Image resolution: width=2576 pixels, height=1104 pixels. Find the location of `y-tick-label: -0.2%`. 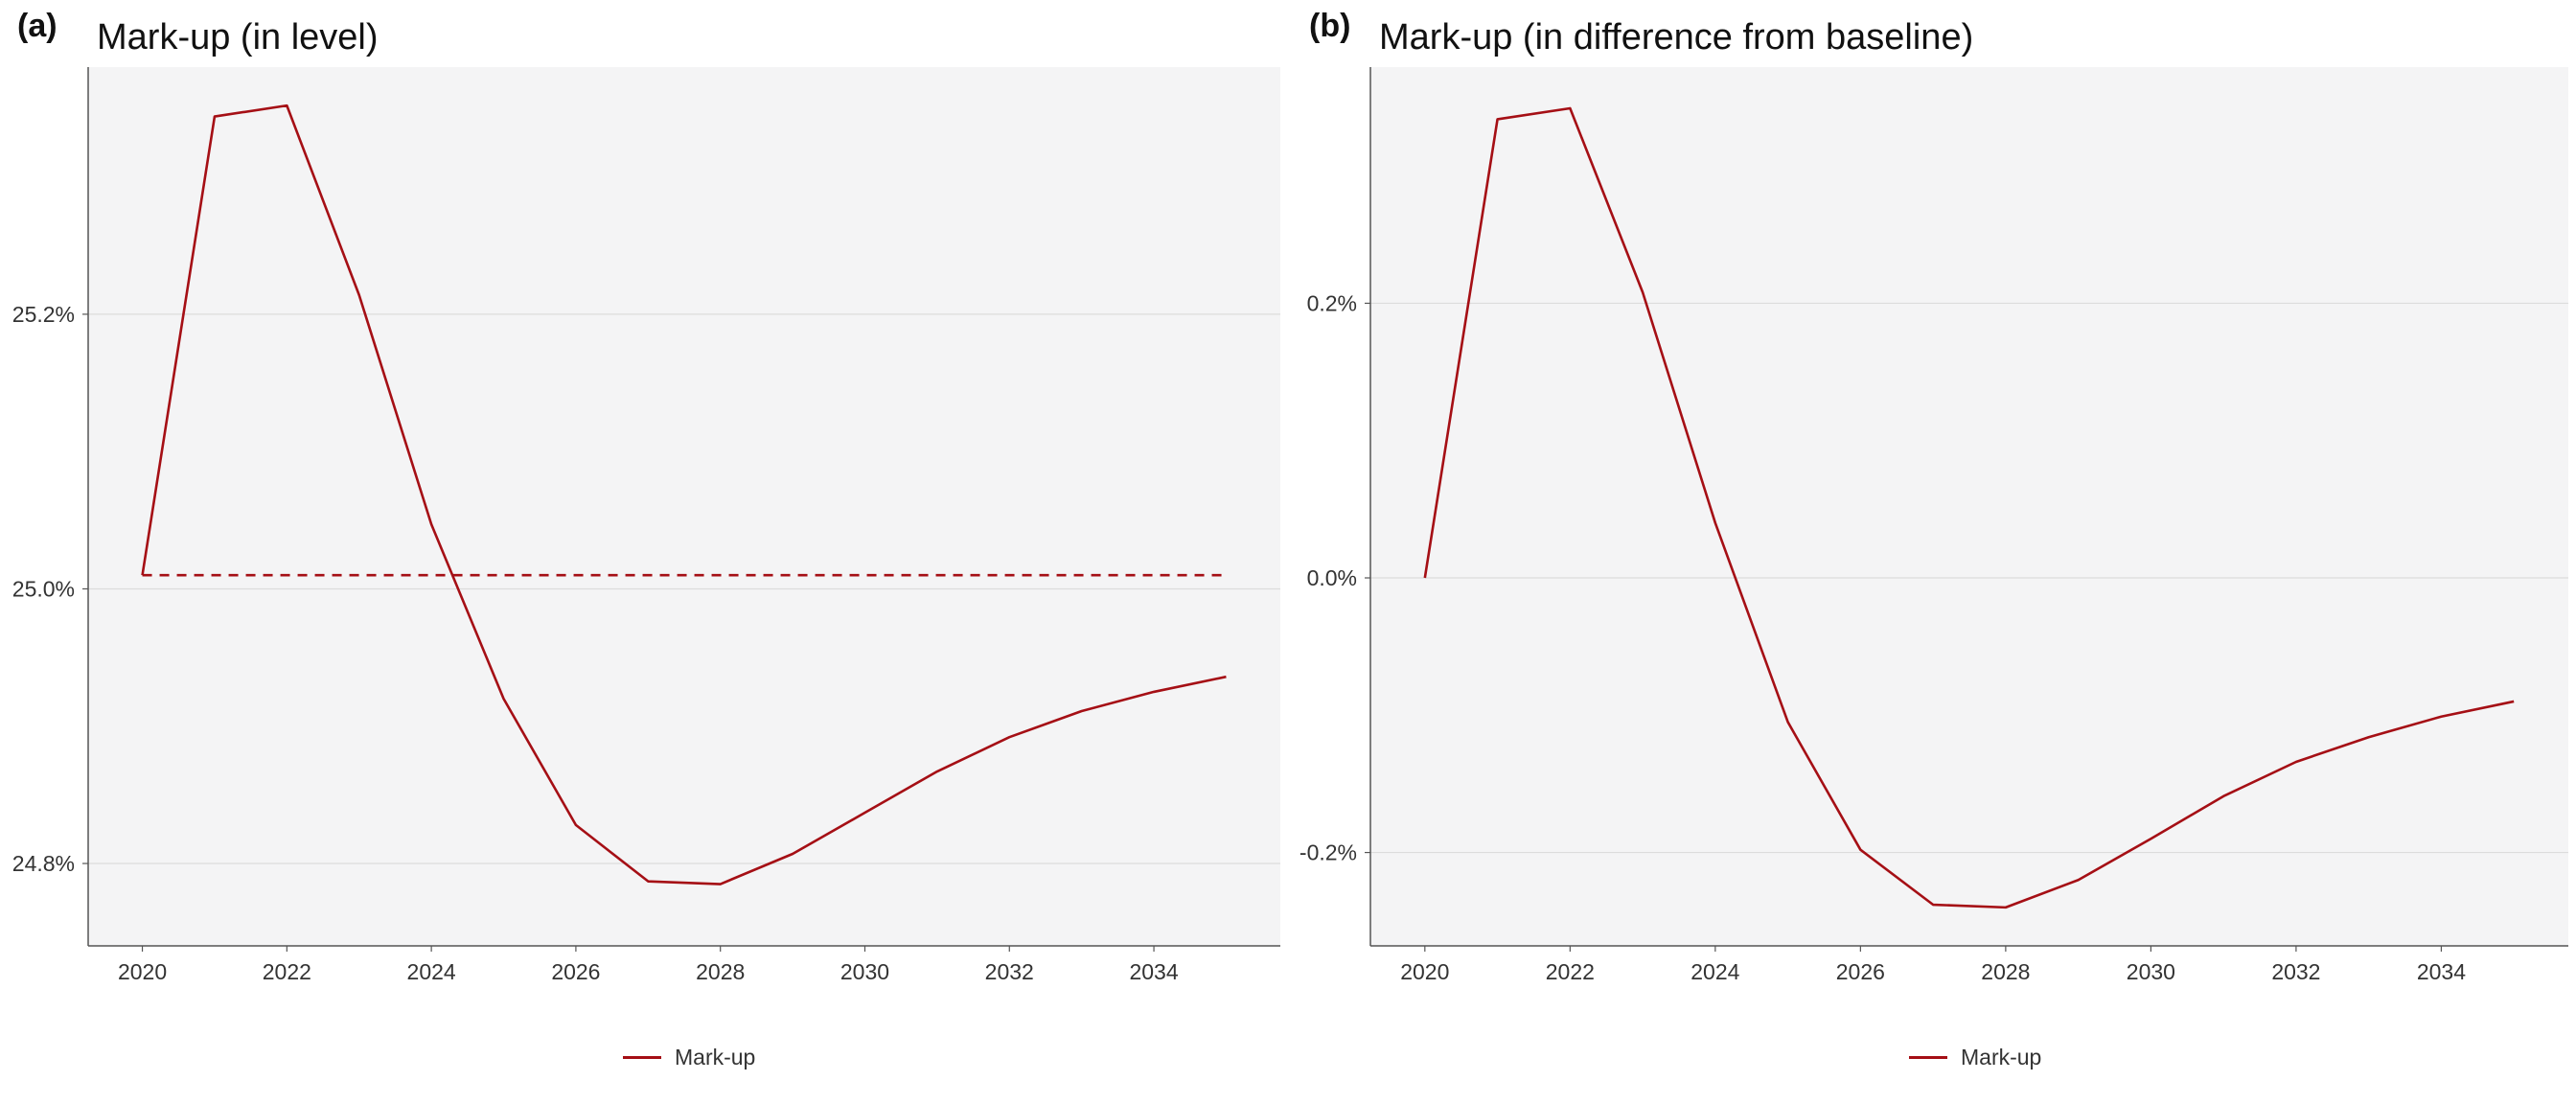

y-tick-label: -0.2% is located at coordinates (1328, 852).